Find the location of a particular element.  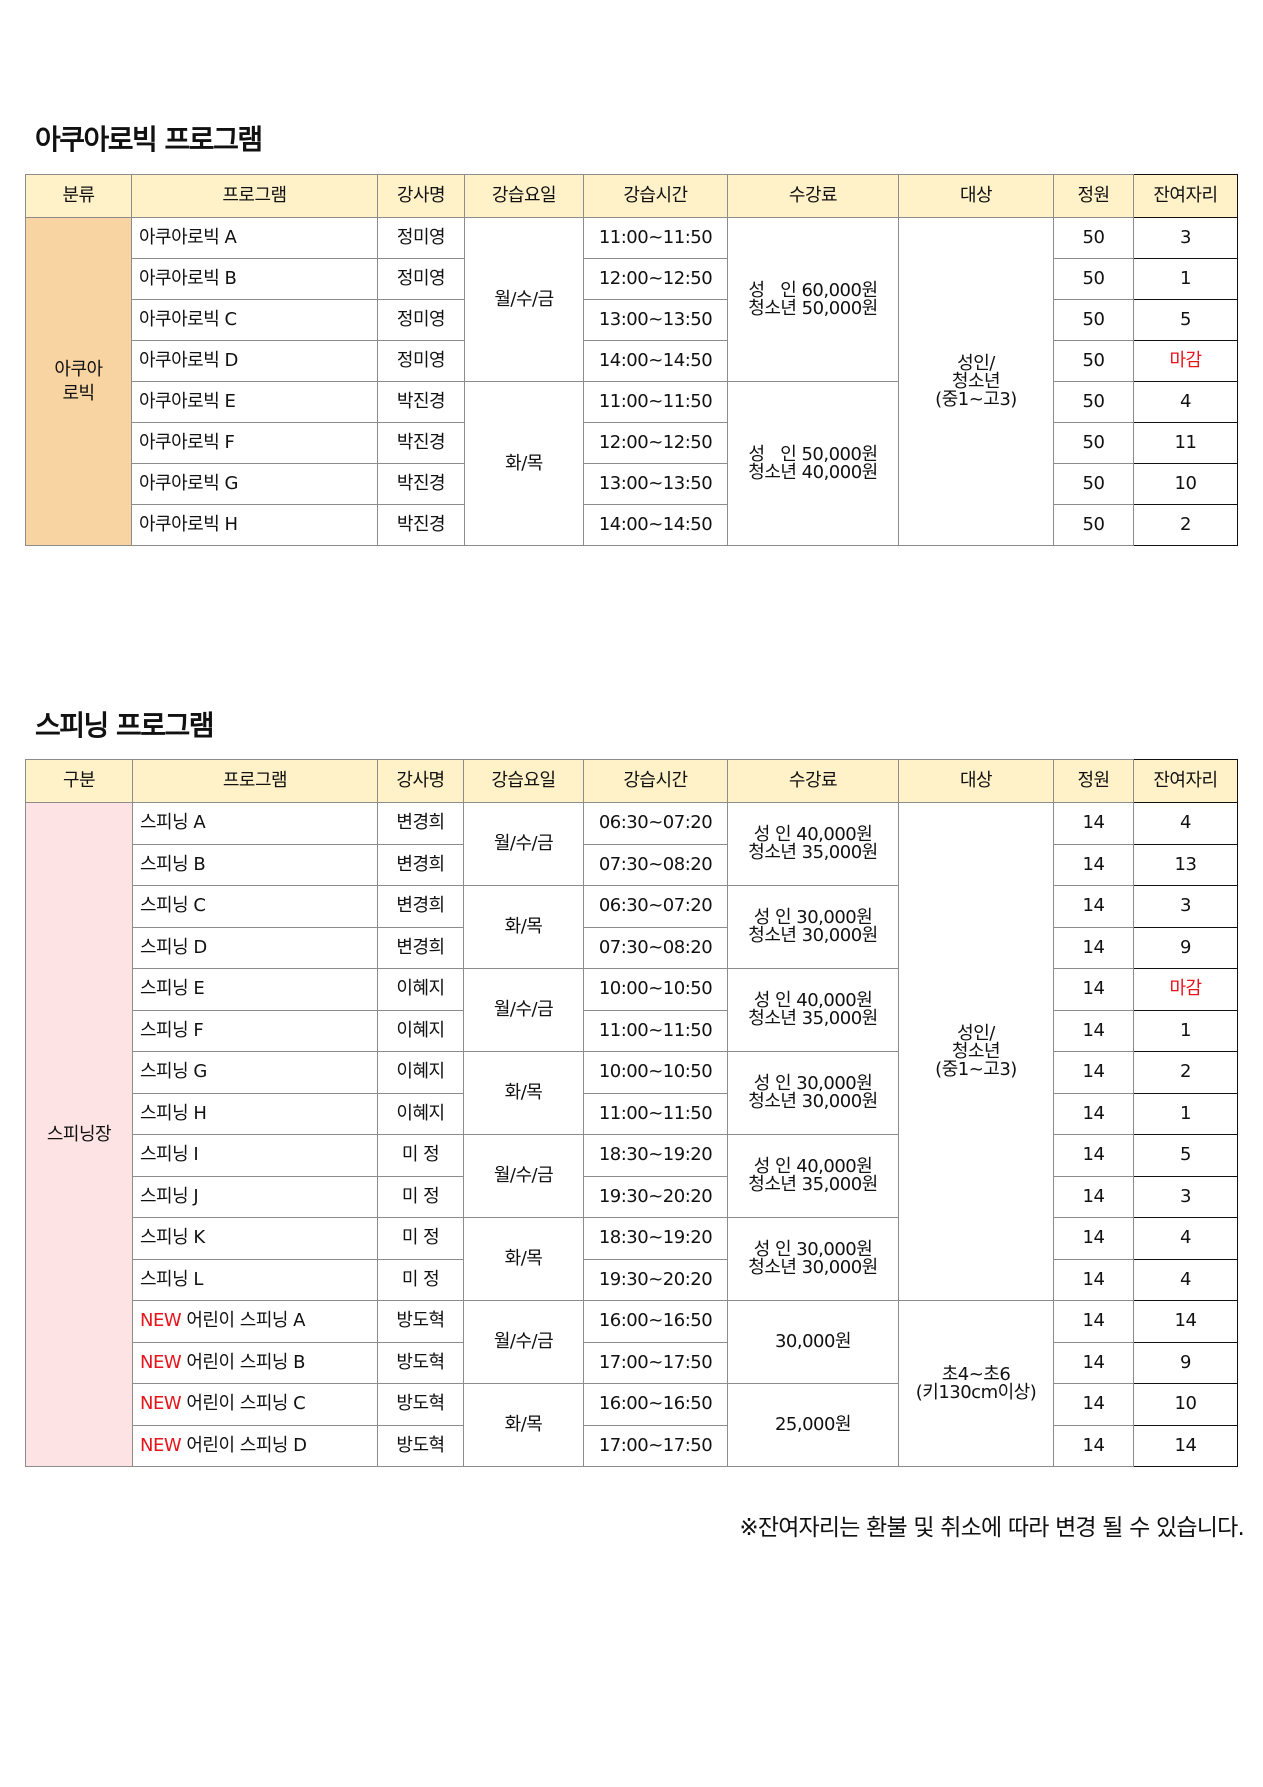

program-name: 스피닝 G is located at coordinates (173, 1072).